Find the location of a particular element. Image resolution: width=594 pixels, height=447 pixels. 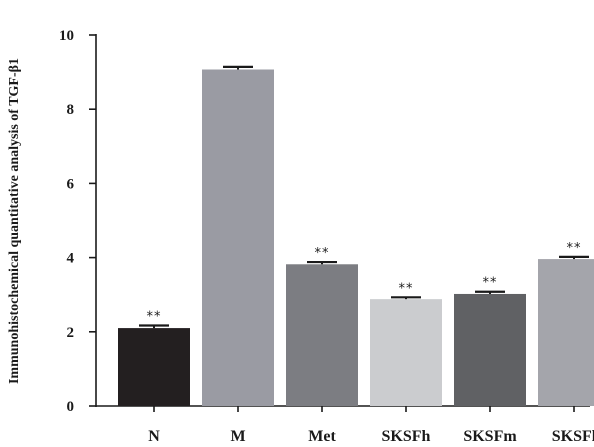

x-tick-label: Met is located at coordinates (322, 436).